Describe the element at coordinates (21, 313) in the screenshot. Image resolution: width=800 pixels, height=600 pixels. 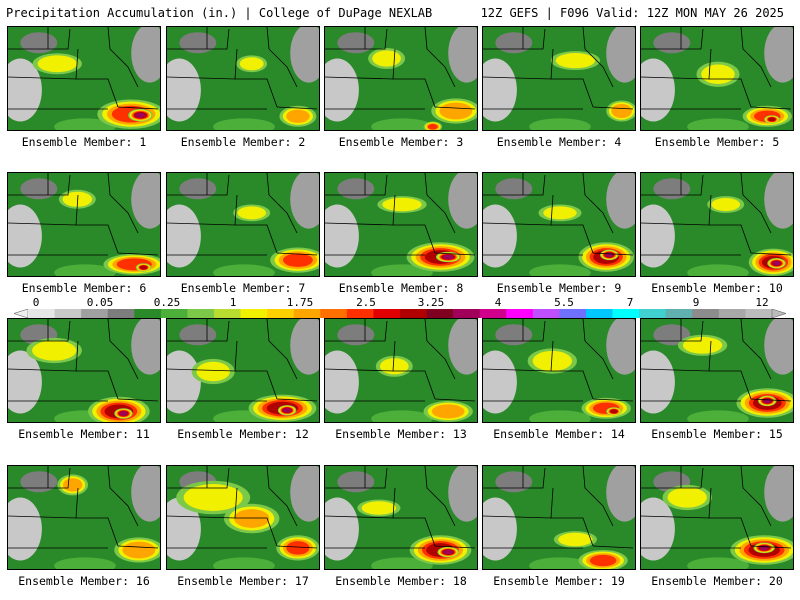
I see `colorbar-min-arrow` at that location.